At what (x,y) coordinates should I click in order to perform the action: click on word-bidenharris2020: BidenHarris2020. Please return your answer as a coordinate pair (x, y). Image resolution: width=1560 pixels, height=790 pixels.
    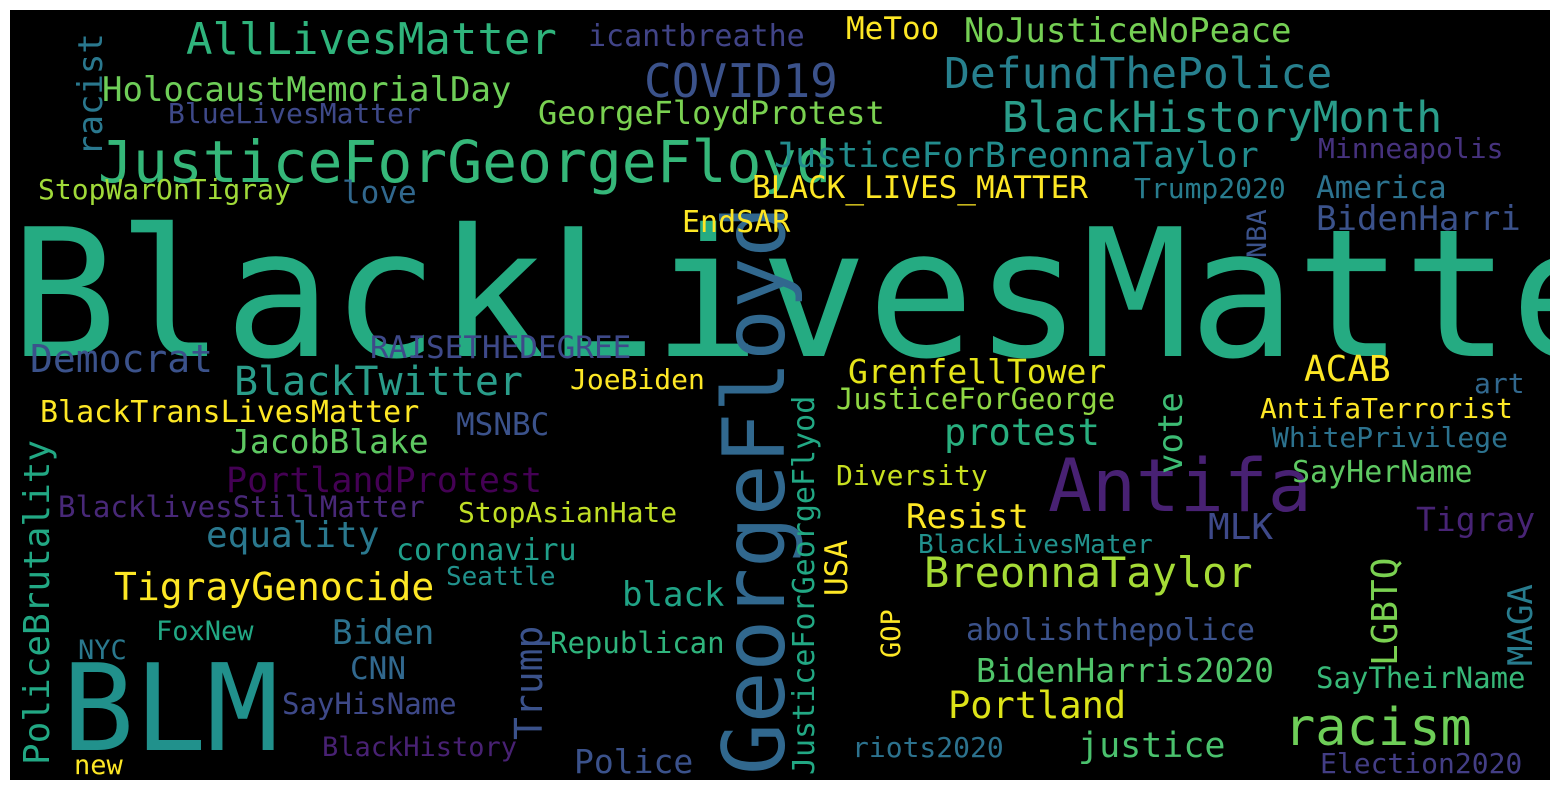
    Looking at the image, I should click on (1125, 670).